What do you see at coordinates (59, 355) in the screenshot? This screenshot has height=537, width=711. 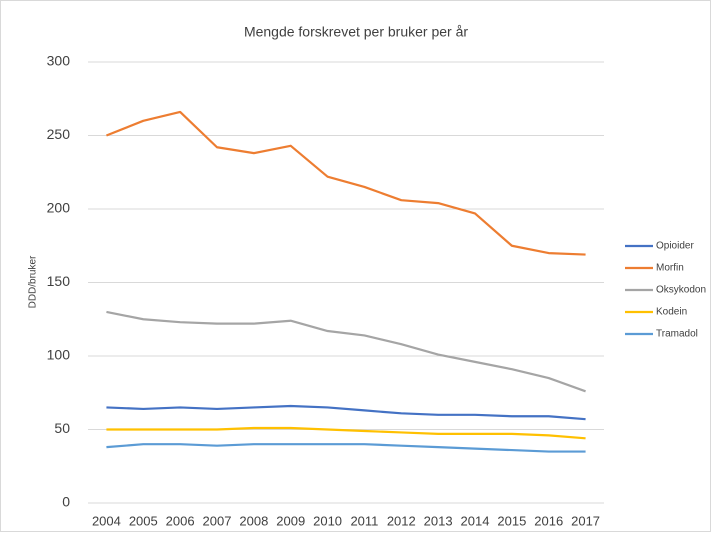 I see `y-tick-label: 100` at bounding box center [59, 355].